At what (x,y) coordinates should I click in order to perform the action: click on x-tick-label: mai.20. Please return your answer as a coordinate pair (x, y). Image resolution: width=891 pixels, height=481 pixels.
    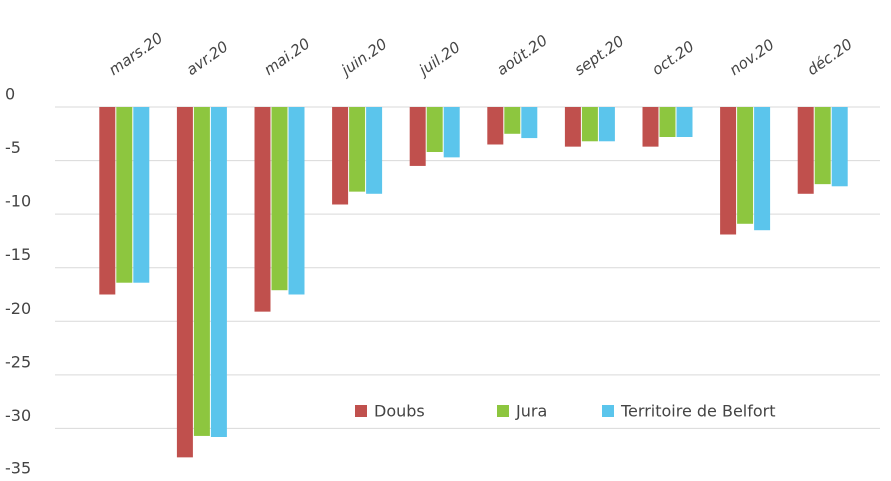
    Looking at the image, I should click on (287, 56).